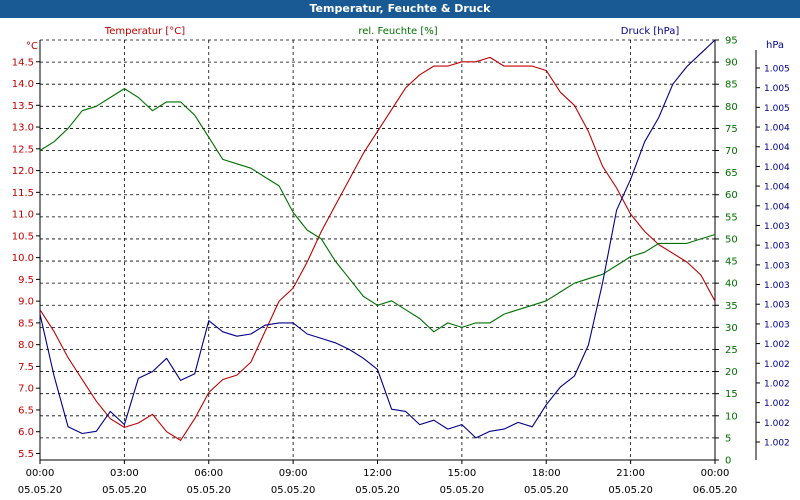  I want to click on humidity-tick-label: 90, so click(731, 63).